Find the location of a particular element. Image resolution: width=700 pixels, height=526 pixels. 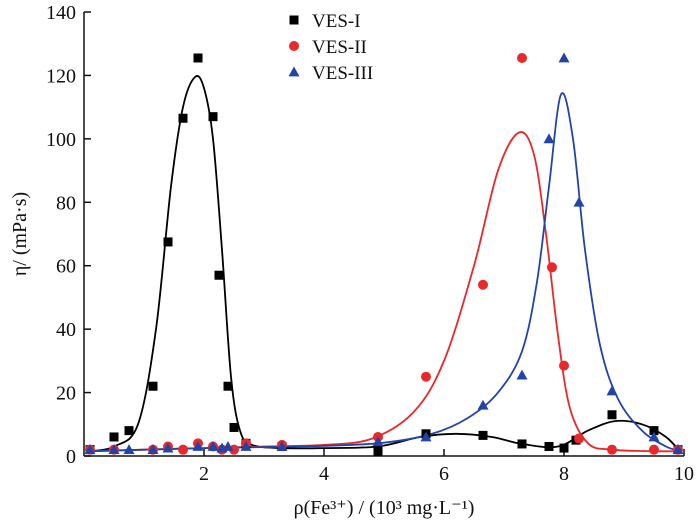

x-tick-label: 6 is located at coordinates (444, 474).